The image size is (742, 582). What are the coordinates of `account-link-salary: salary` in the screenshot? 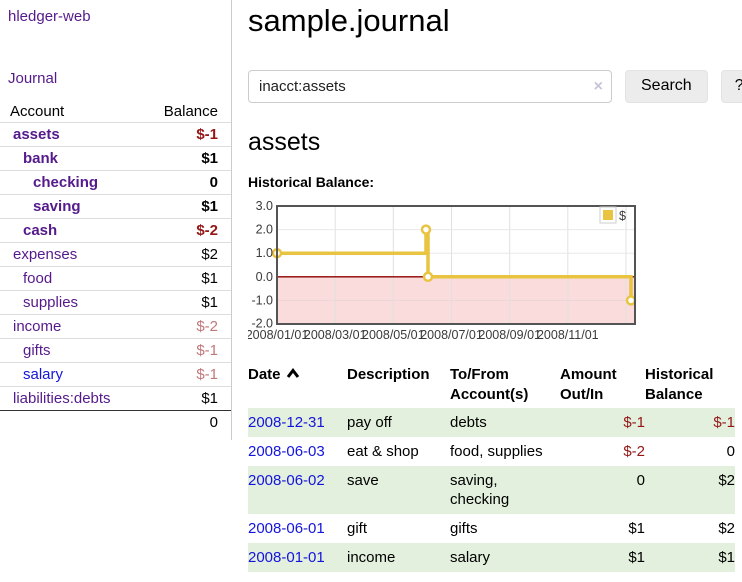 It's located at (43, 374).